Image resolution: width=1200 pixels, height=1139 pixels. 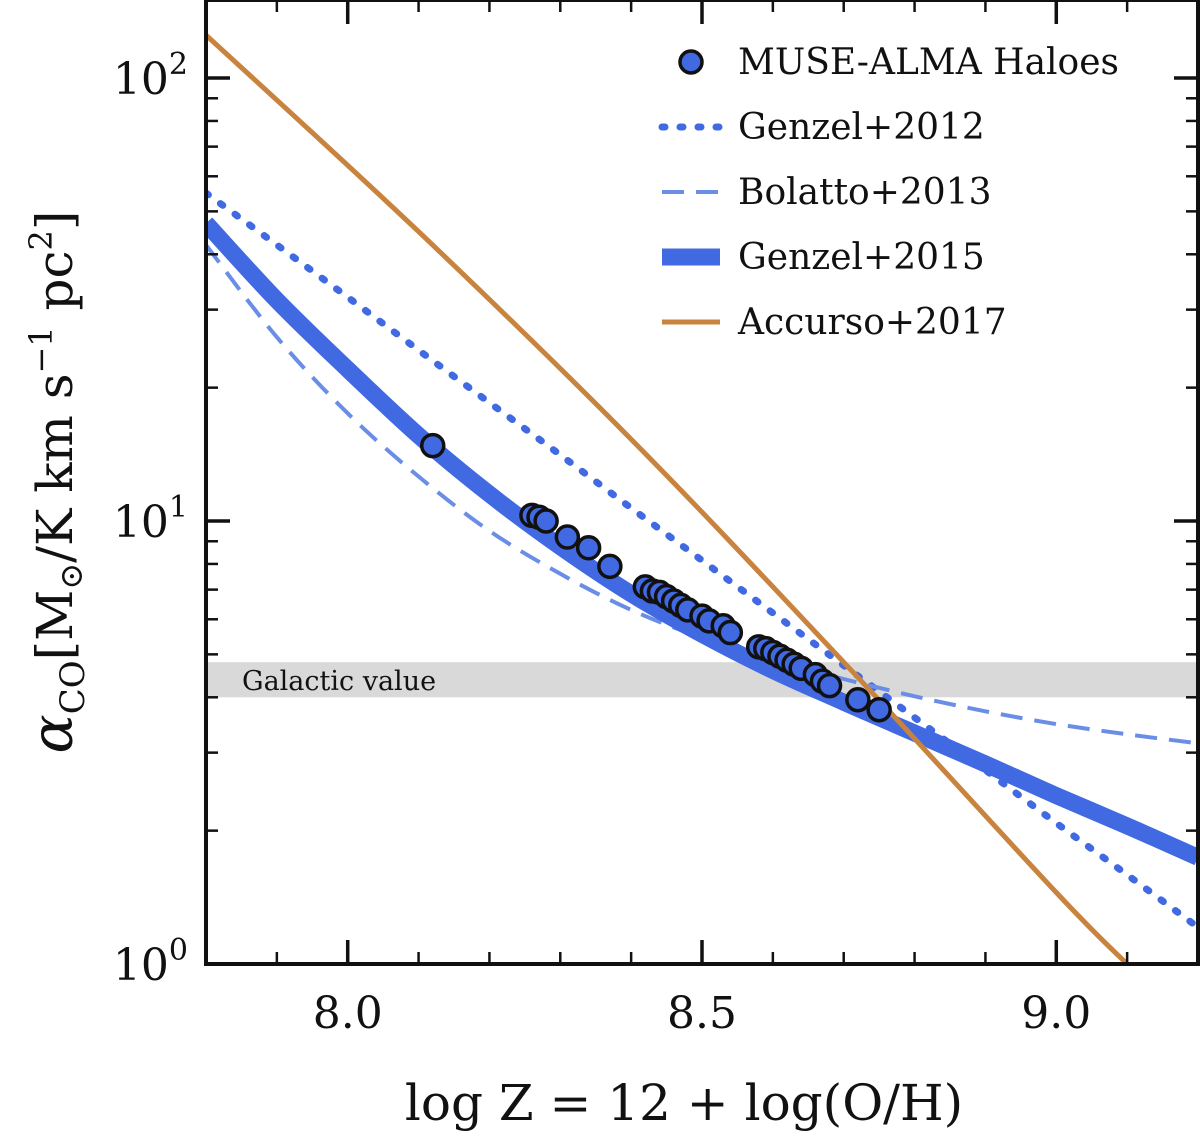 What do you see at coordinates (55, 221) in the screenshot?
I see `y-axis-unit-close: ]` at bounding box center [55, 221].